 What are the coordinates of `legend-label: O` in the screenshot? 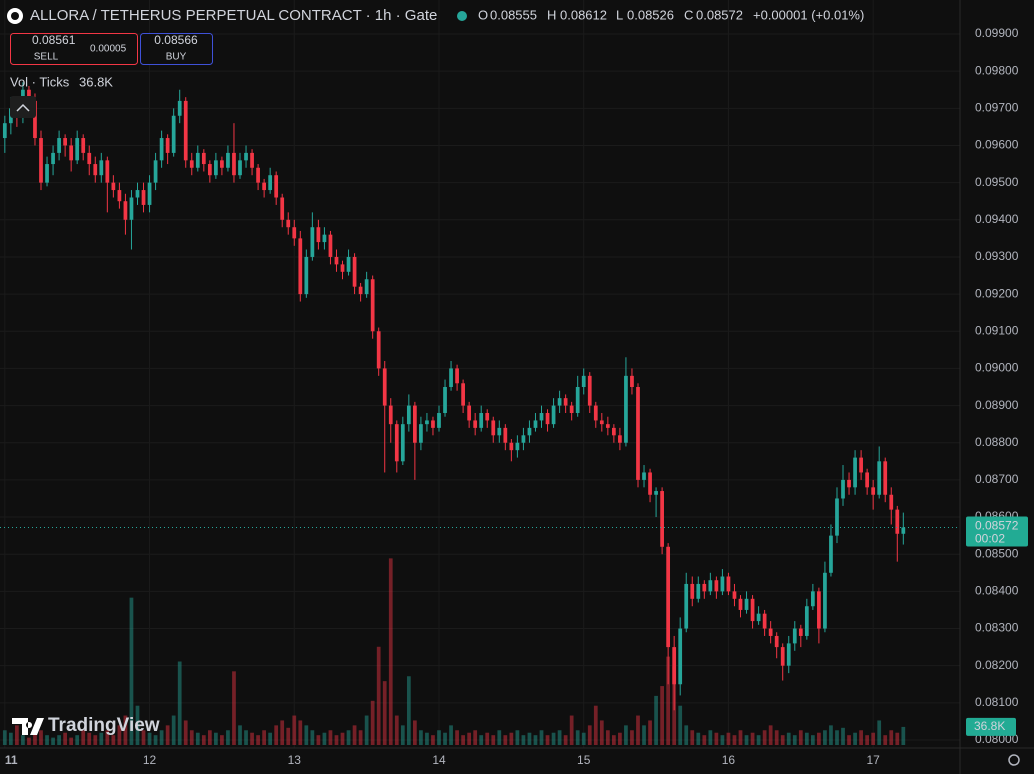 It's located at (483, 14).